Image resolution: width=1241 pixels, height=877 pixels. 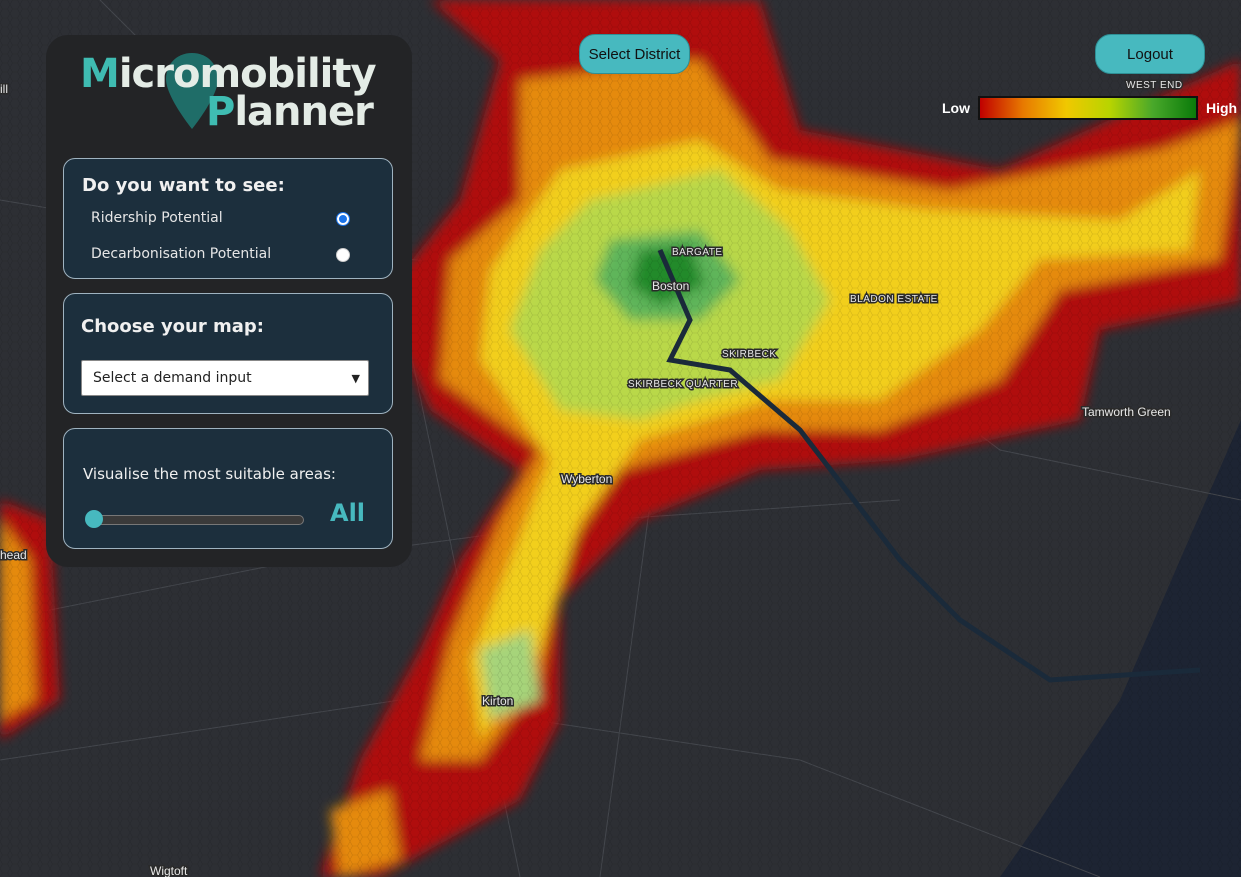 I want to click on demand-select: Select a demand input ▼, so click(x=225, y=378).